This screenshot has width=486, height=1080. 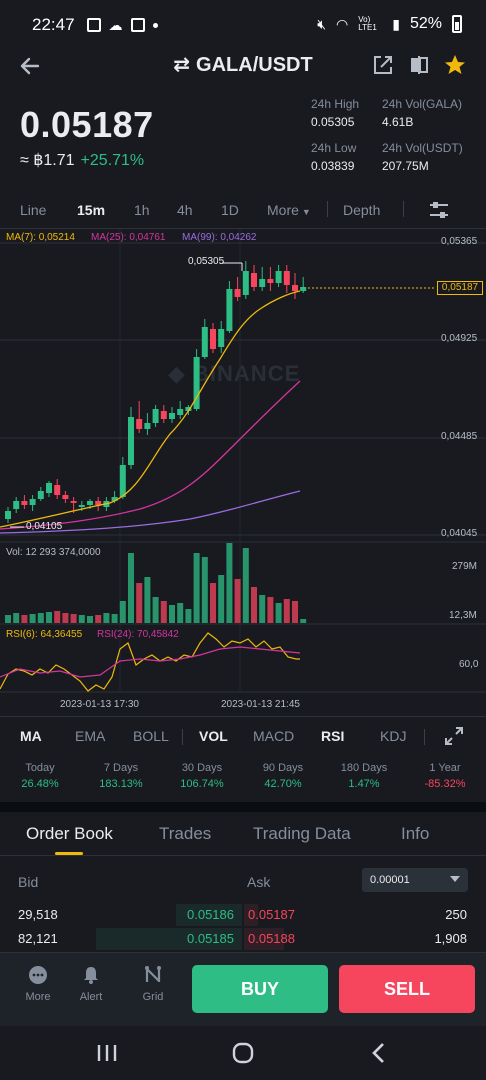 What do you see at coordinates (460, 288) in the screenshot?
I see `last-price-tag: 0,05187` at bounding box center [460, 288].